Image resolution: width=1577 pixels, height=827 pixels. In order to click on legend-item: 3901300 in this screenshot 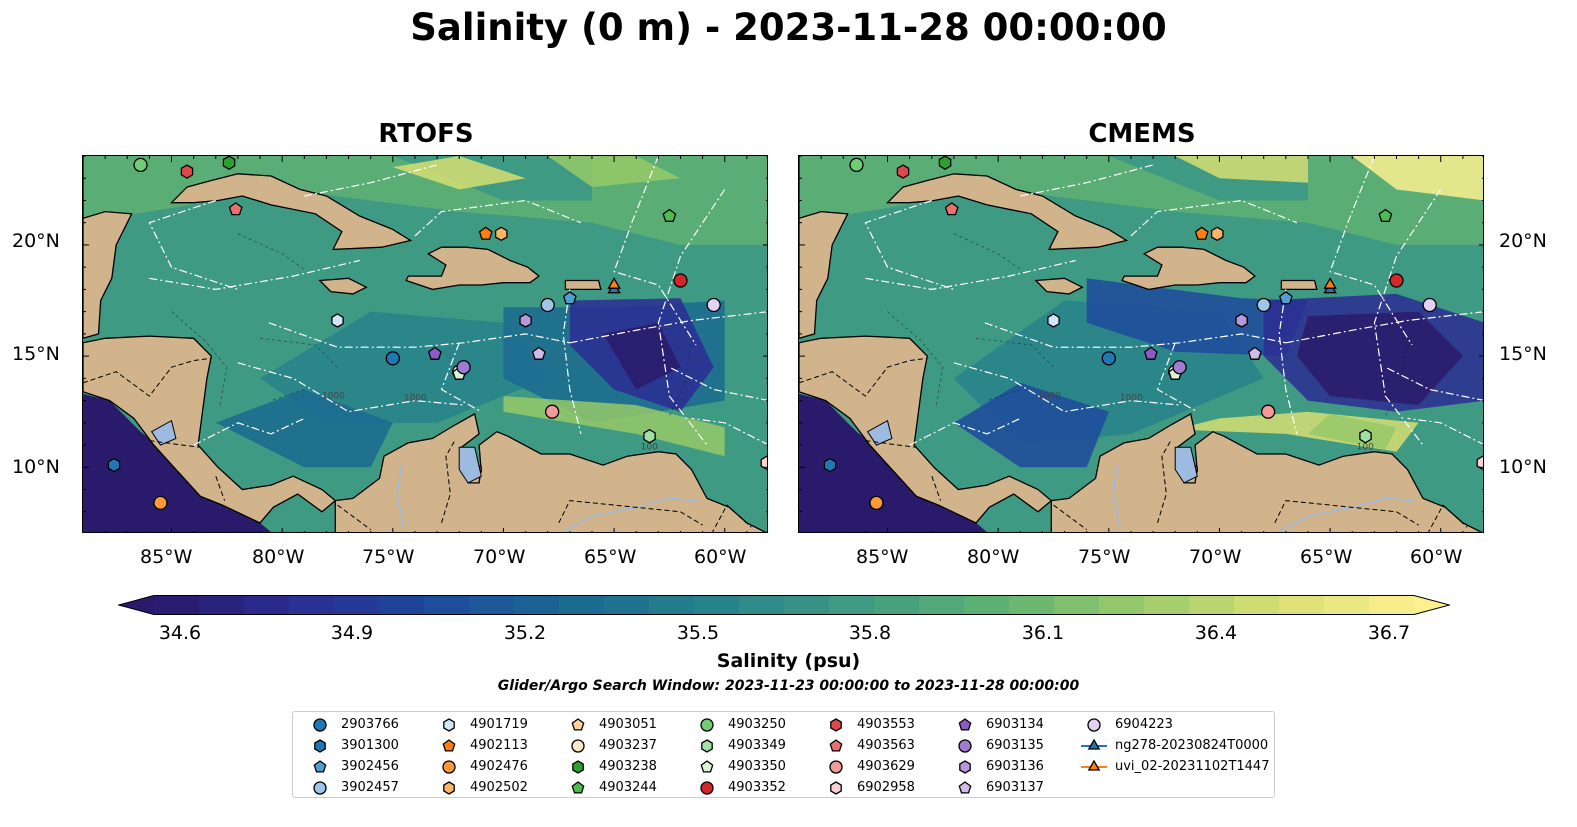, I will do `click(352, 745)`.